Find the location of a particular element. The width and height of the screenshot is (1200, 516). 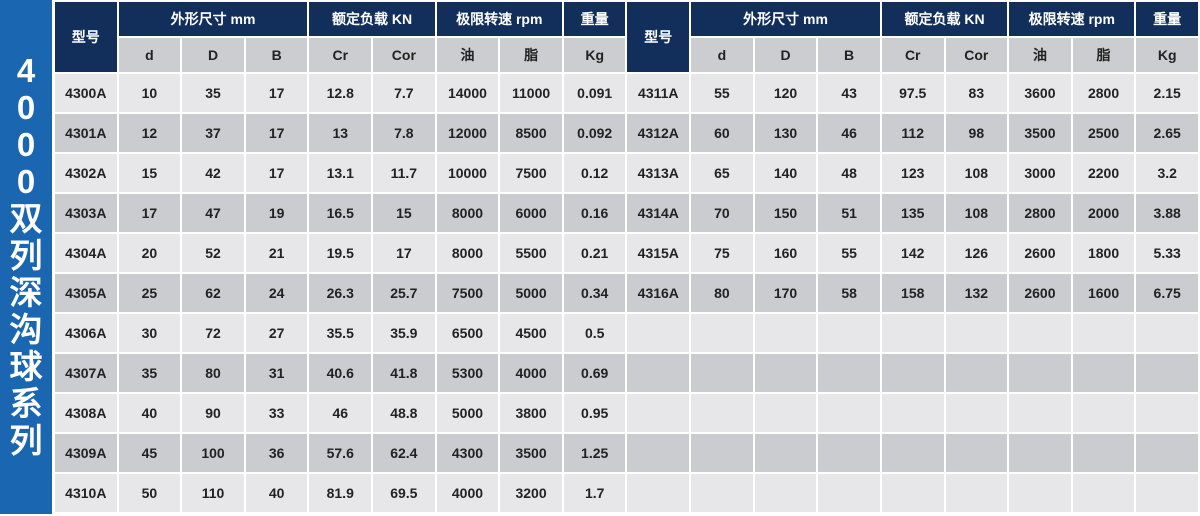

table-cell: 2600 is located at coordinates (1040, 253).